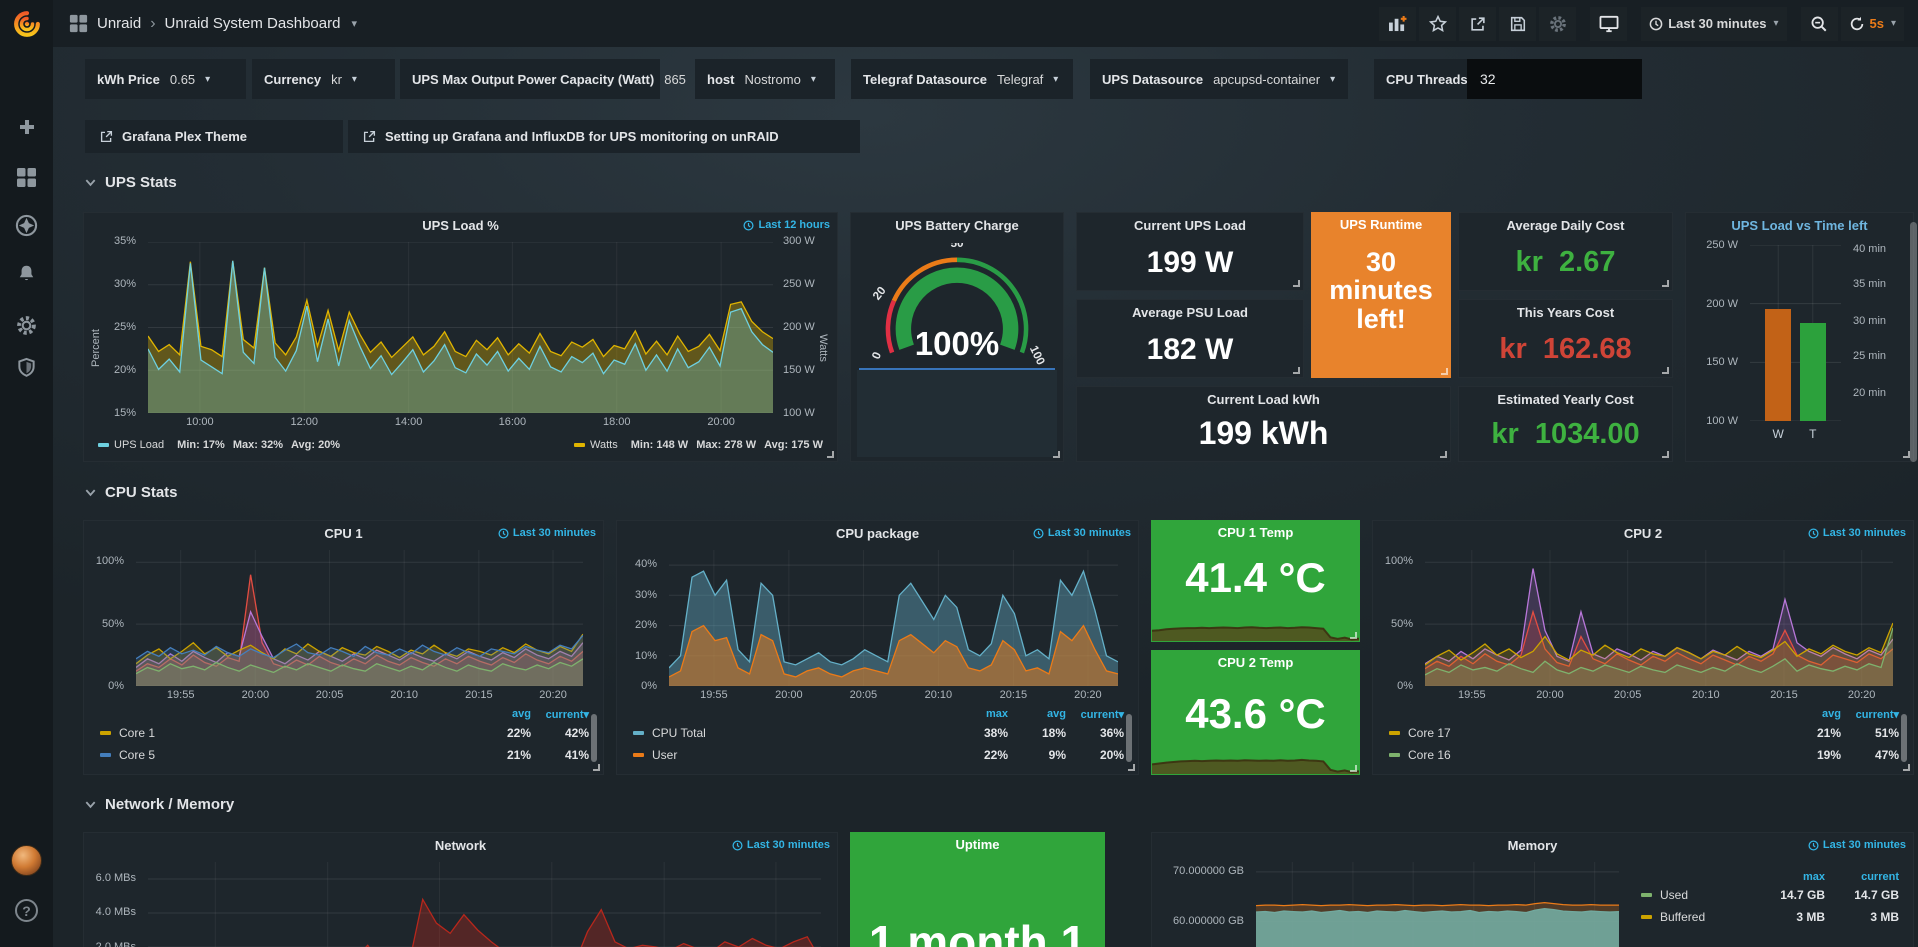 This screenshot has width=1918, height=947. What do you see at coordinates (1872, 23) in the screenshot?
I see `refresh-button: 5s ▾` at bounding box center [1872, 23].